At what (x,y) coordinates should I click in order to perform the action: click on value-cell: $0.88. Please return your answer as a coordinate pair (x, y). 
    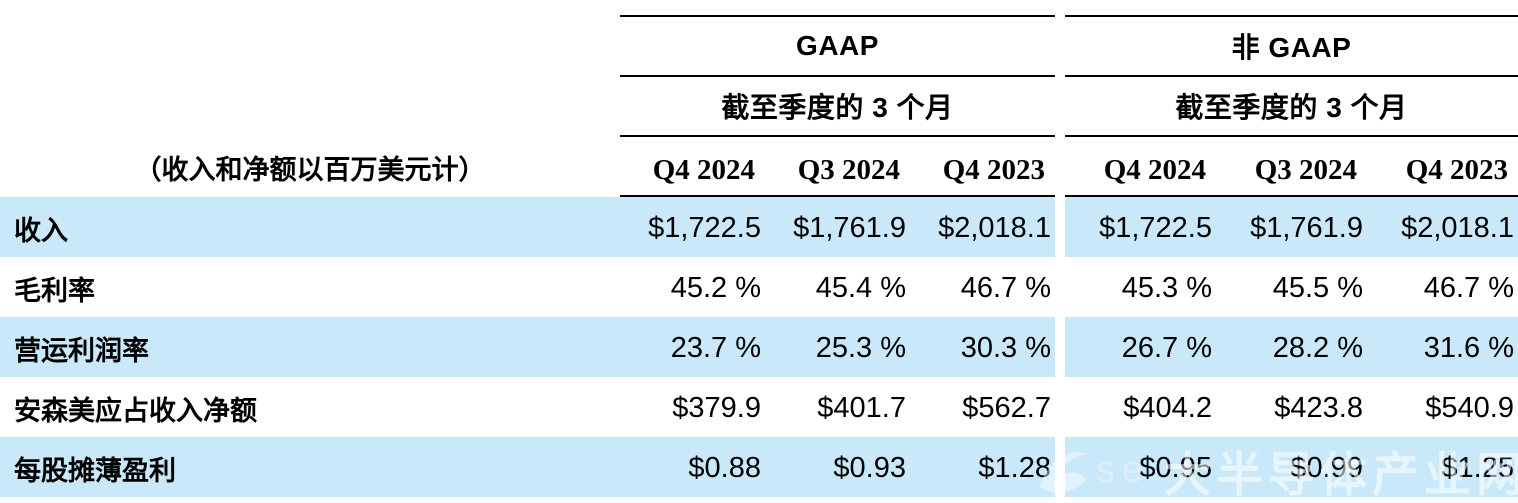
    Looking at the image, I should click on (724, 468).